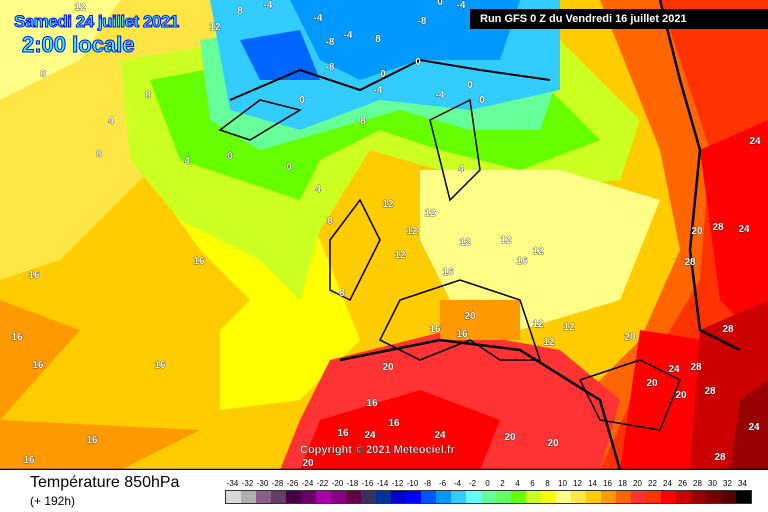  What do you see at coordinates (592, 483) in the screenshot?
I see `legend-tick: 14` at bounding box center [592, 483].